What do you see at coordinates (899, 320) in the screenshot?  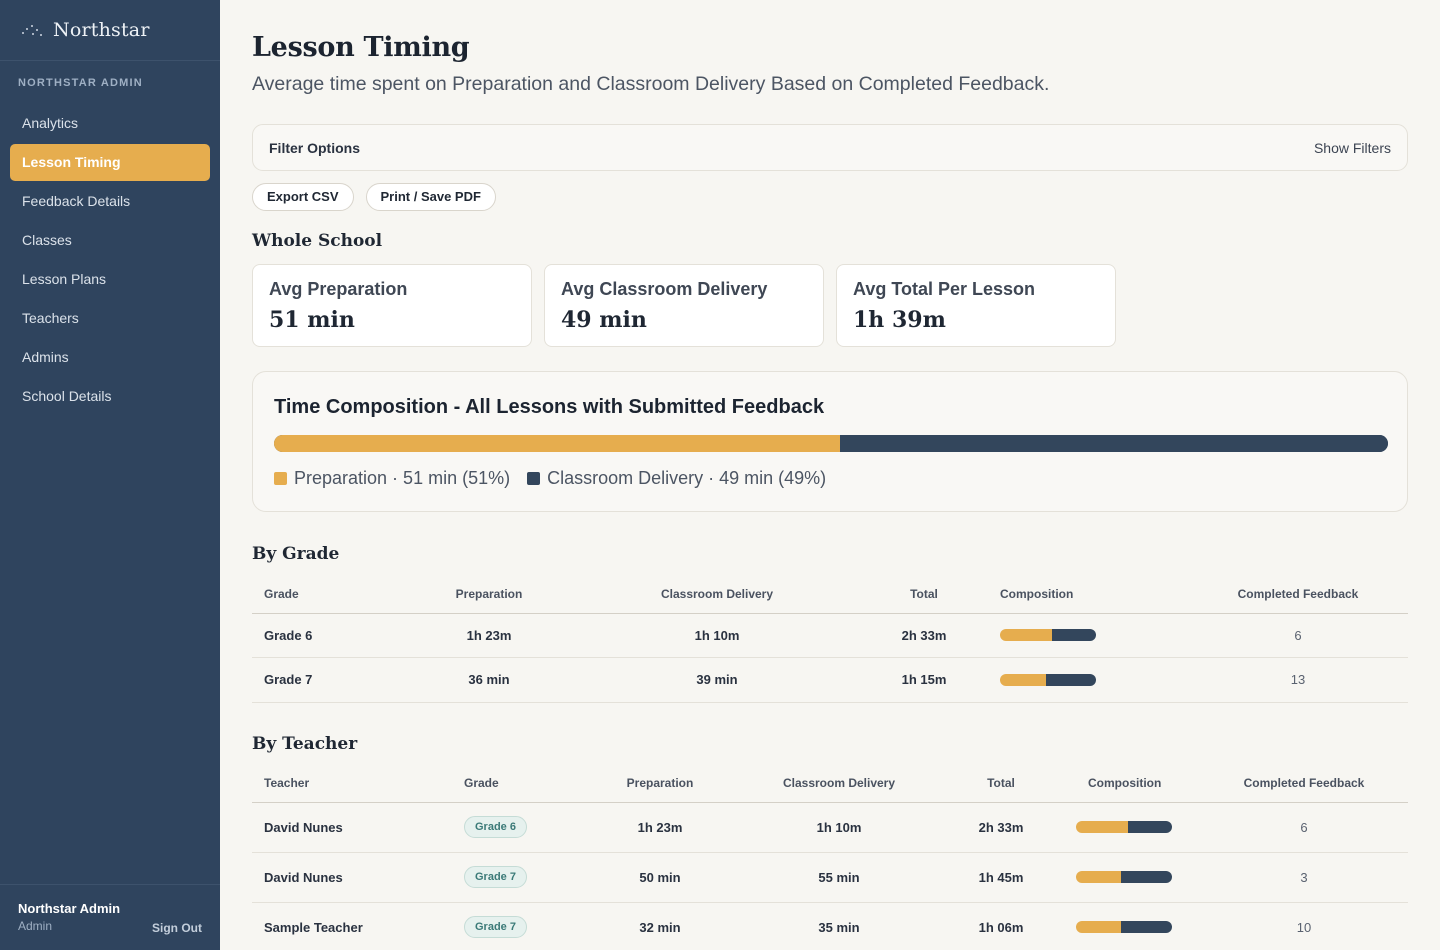 I see `stat-value: 1h 39m` at bounding box center [899, 320].